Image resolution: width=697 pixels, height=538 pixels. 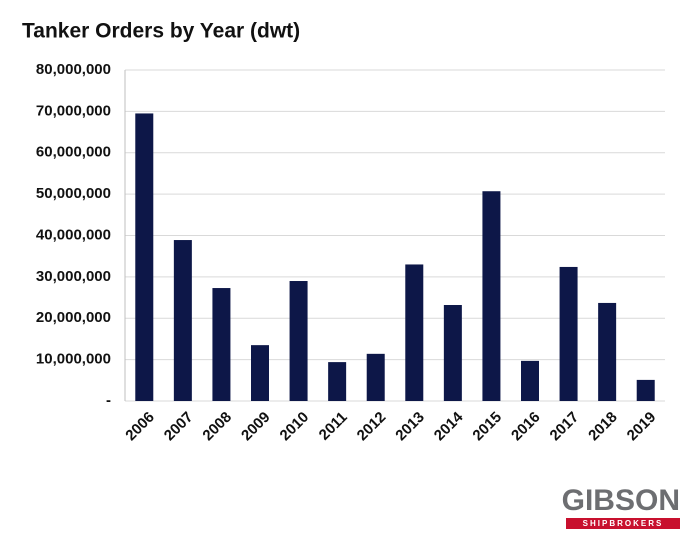 What do you see at coordinates (73, 234) in the screenshot?
I see `y-tick-label: 40,000,000` at bounding box center [73, 234].